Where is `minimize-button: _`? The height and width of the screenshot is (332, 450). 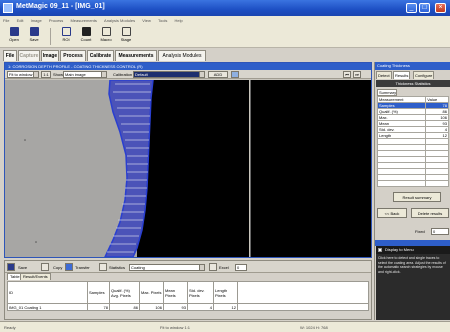
minimize-button: _ is located at coordinates (411, 8).